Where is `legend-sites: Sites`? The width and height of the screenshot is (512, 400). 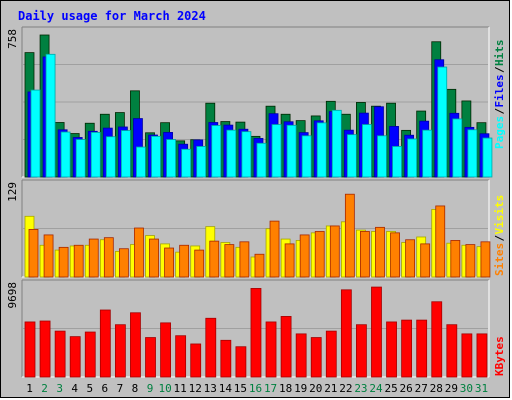
legend-sites: Sites is located at coordinates (499, 259).